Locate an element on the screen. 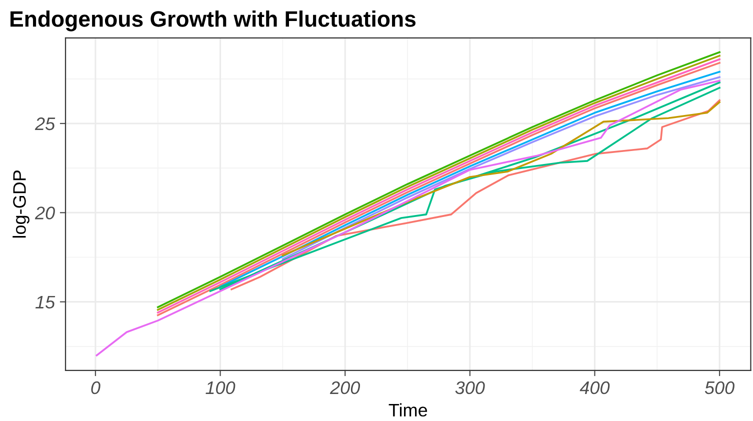 The width and height of the screenshot is (753, 421). x-tick-label: 200 is located at coordinates (345, 387).